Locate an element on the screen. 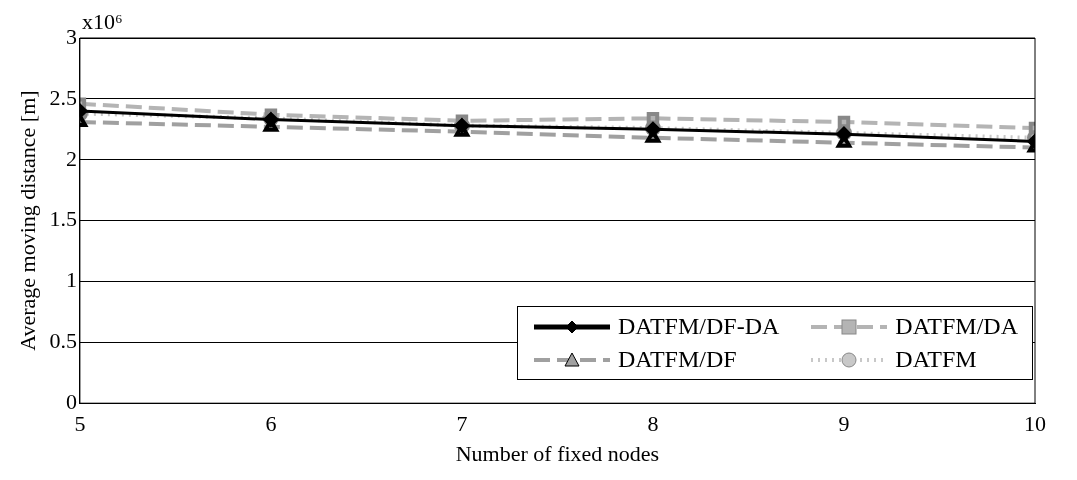 The height and width of the screenshot is (480, 1077). x-tick-label: 8 is located at coordinates (653, 424).